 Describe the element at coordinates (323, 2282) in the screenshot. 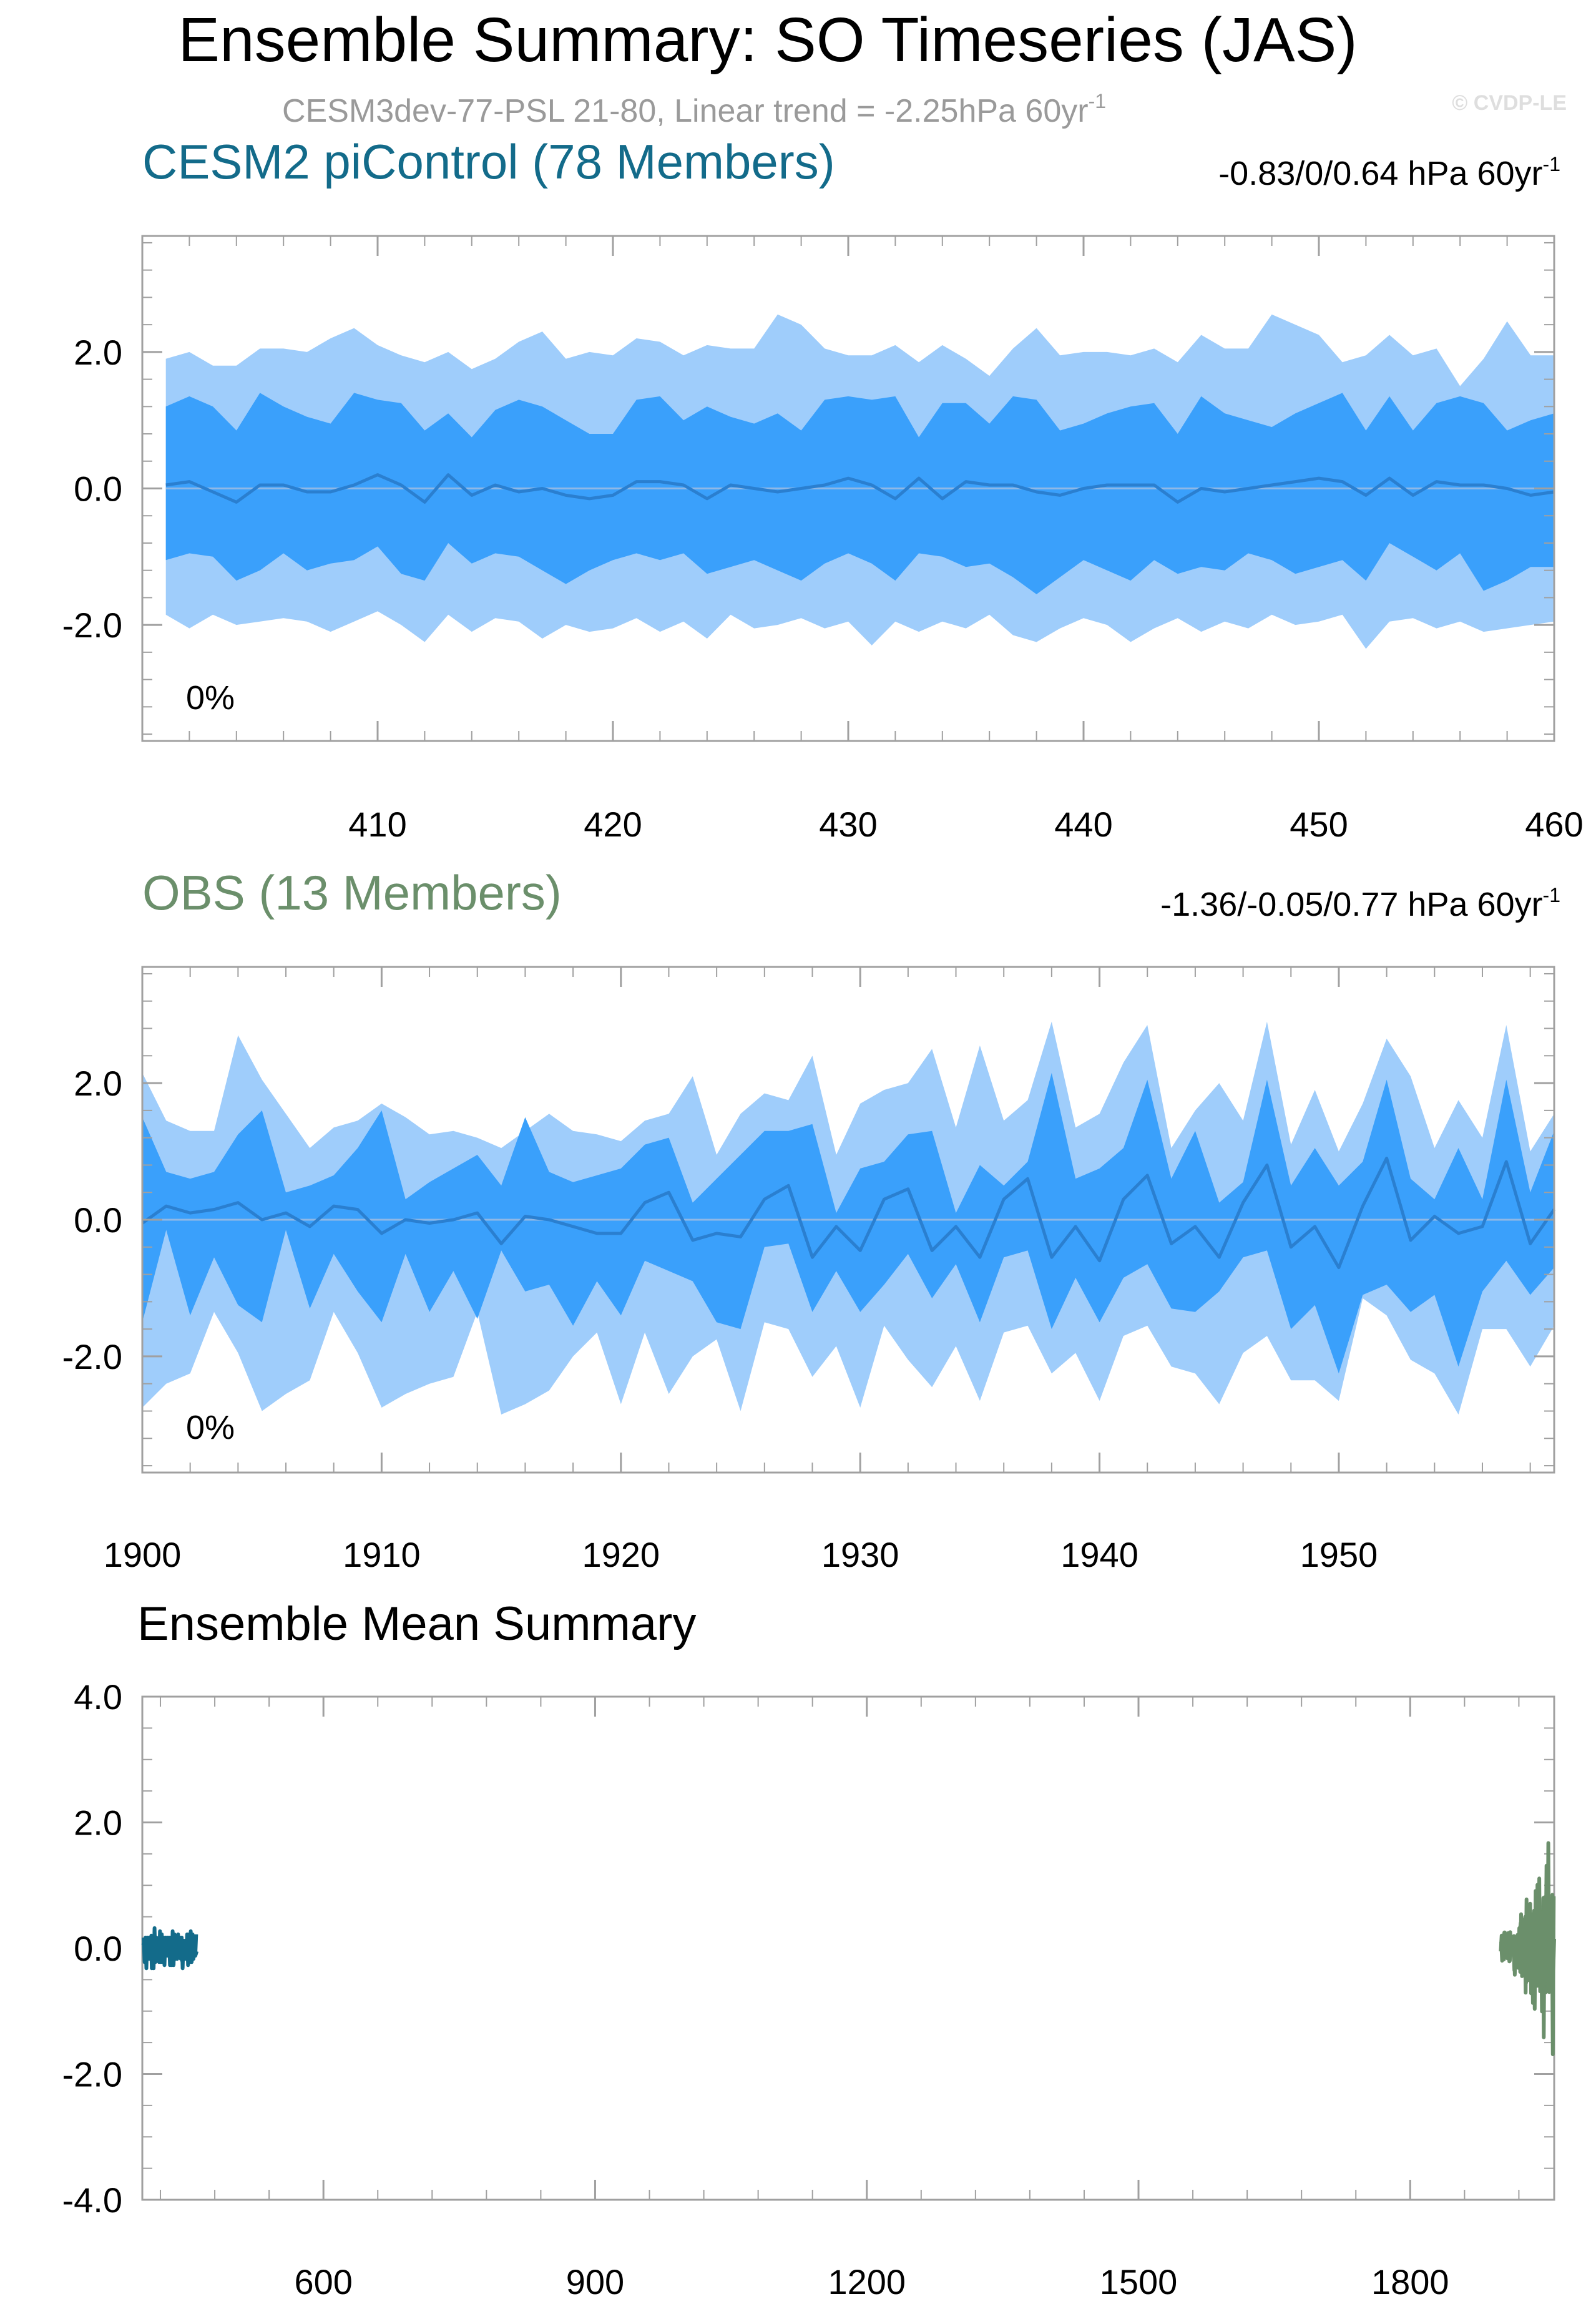

I see `x-tick-label: 600` at that location.